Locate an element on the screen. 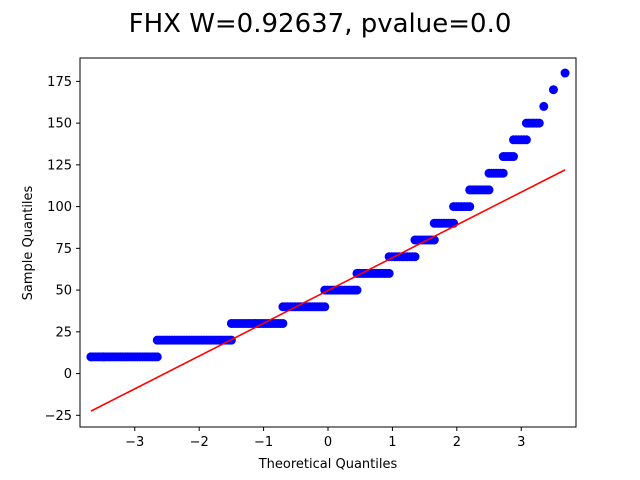  x-axis-label: Theoretical Quantiles is located at coordinates (328, 464).